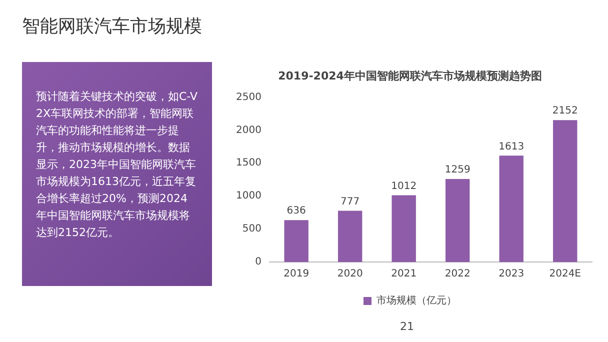  I want to click on data-label: 636, so click(296, 211).